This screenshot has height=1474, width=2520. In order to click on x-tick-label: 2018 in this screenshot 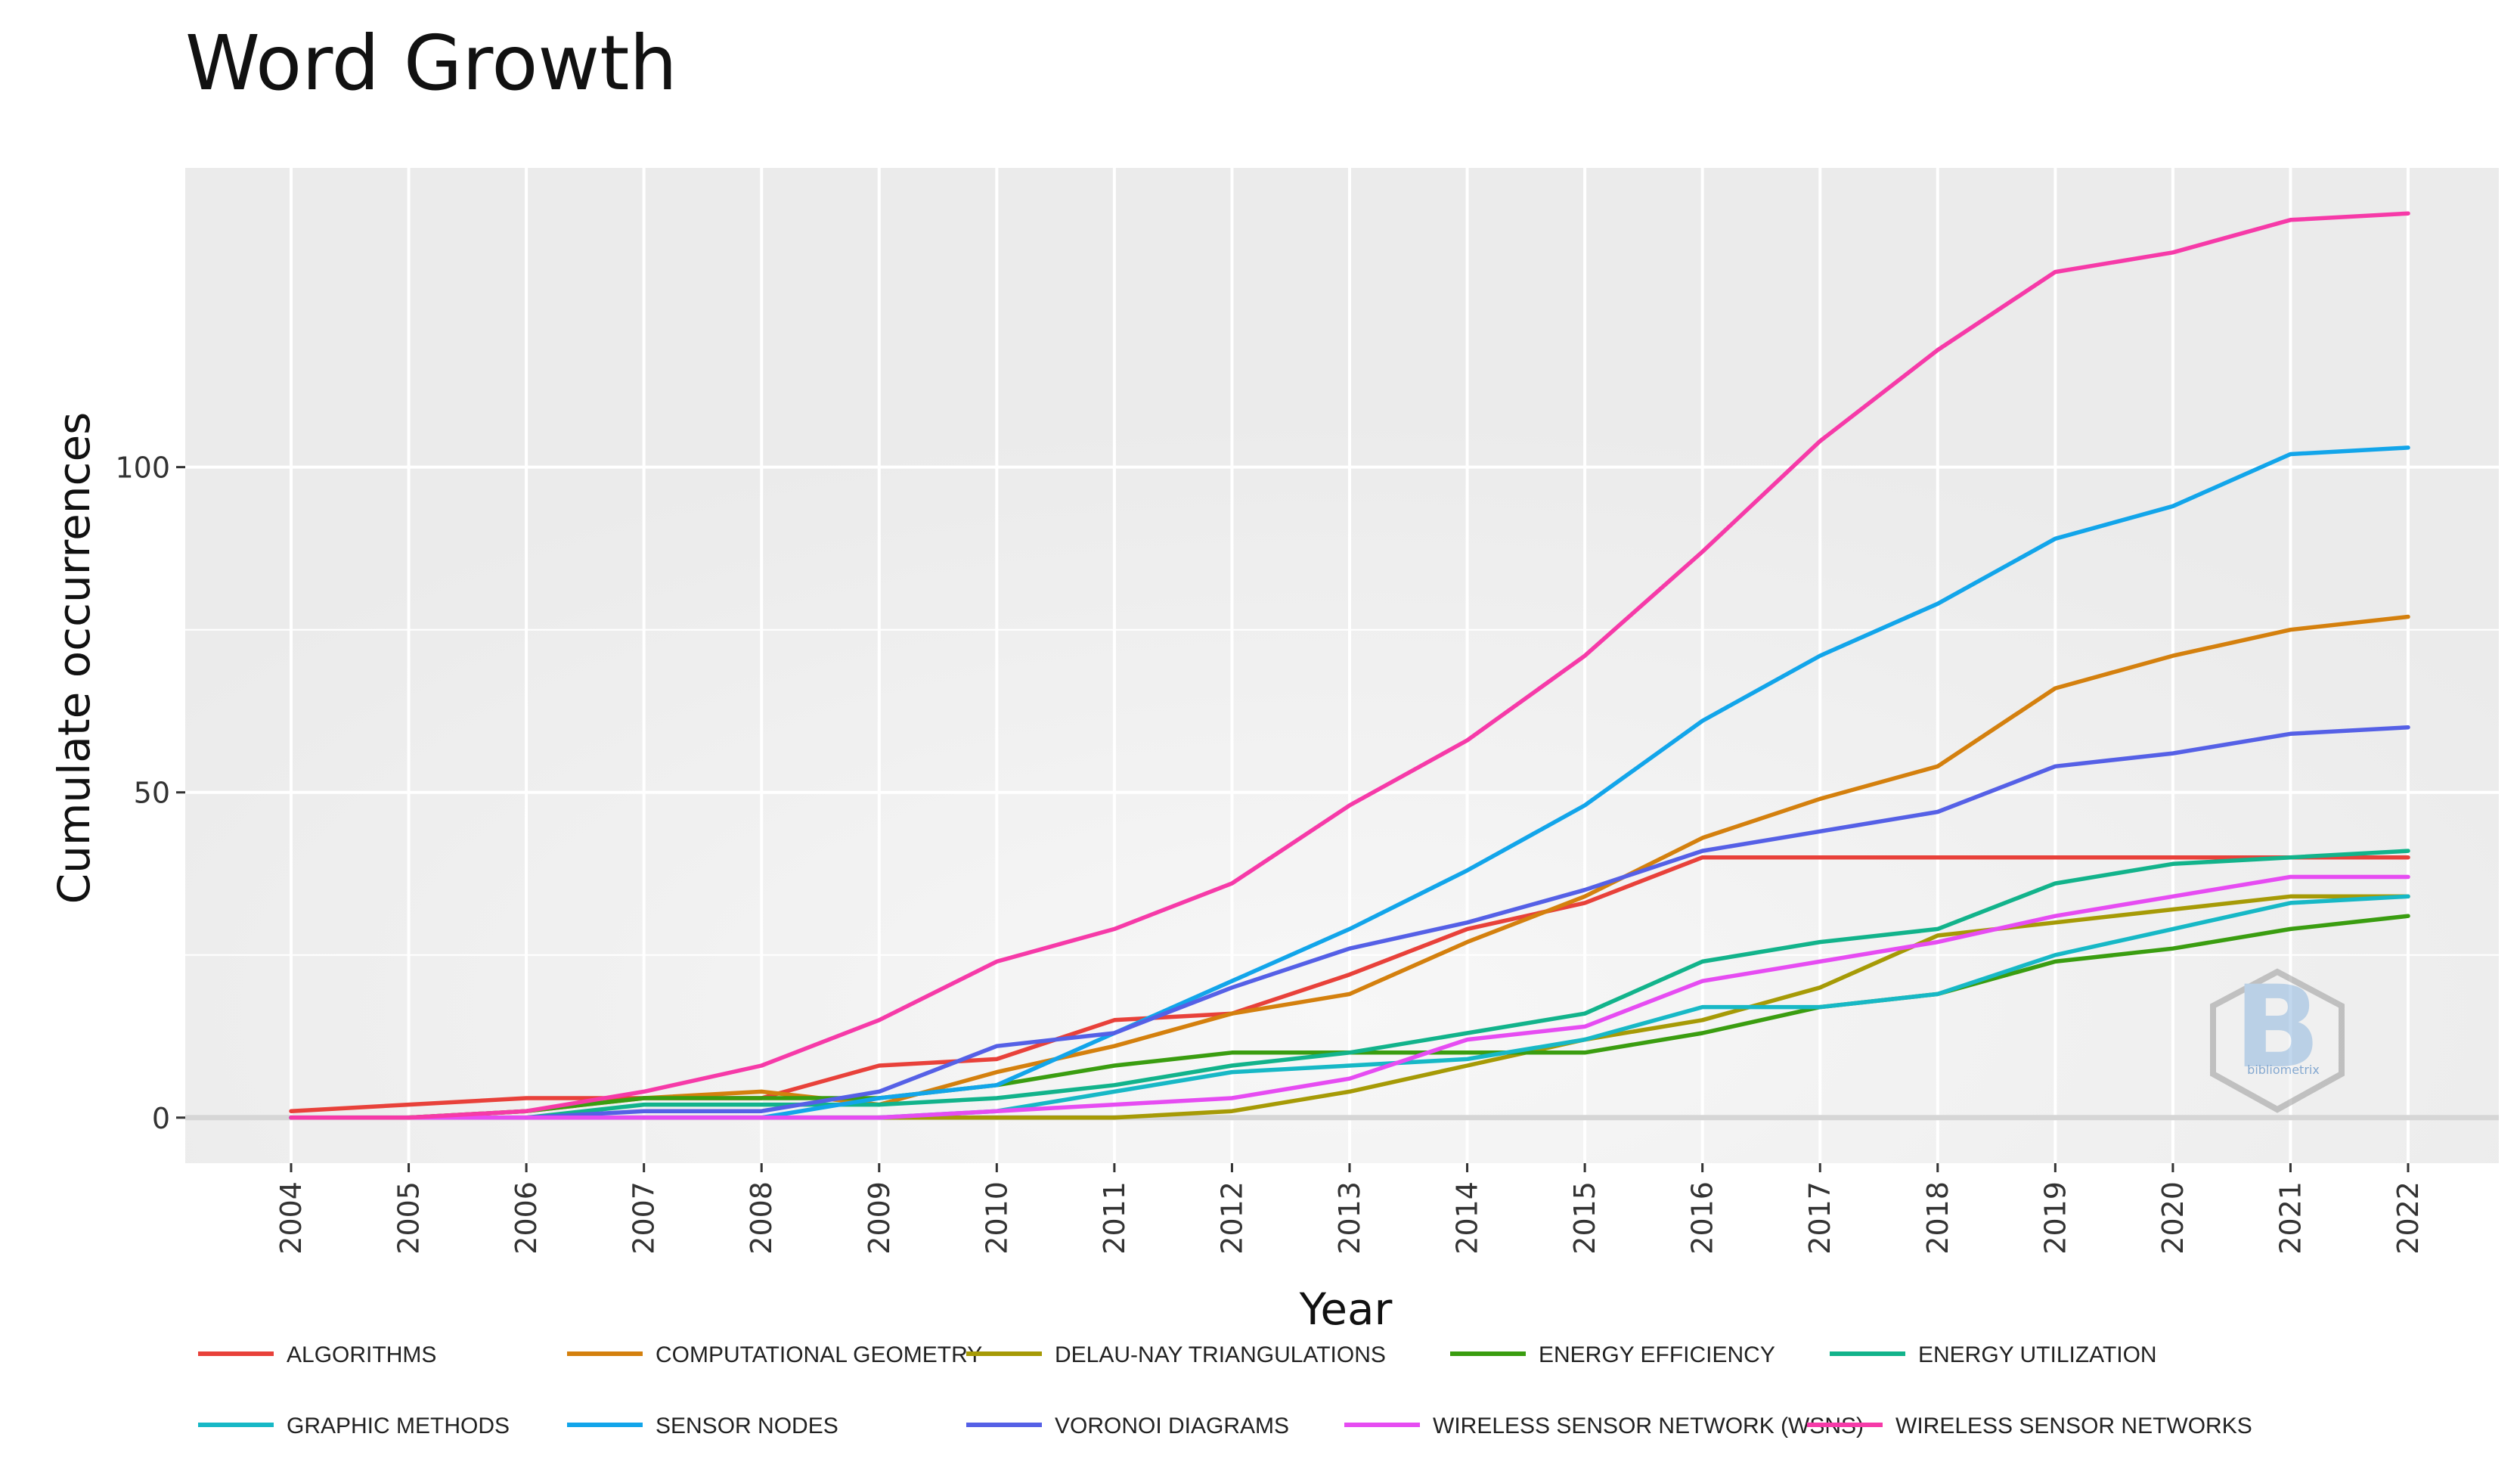, I will do `click(1937, 1218)`.